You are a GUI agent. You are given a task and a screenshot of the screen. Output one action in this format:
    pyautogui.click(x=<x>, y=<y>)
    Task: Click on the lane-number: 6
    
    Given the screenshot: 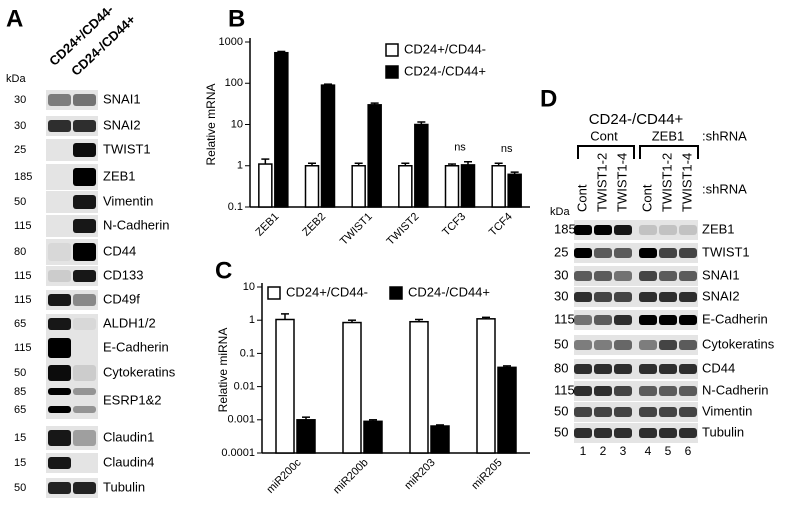 What is the action you would take?
    pyautogui.click(x=688, y=451)
    